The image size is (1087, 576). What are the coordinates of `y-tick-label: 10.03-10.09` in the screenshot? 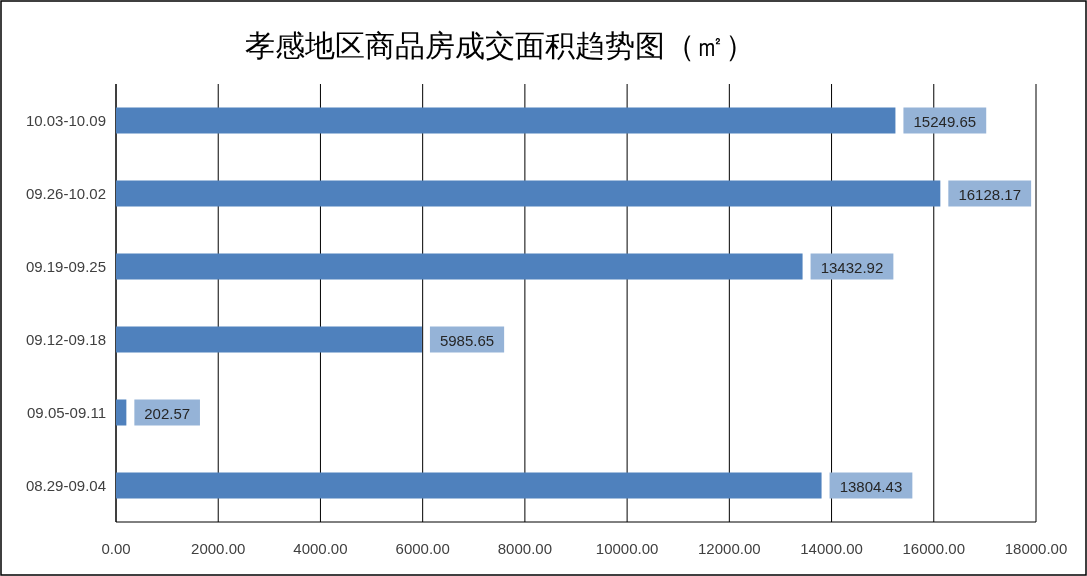 It's located at (65, 120).